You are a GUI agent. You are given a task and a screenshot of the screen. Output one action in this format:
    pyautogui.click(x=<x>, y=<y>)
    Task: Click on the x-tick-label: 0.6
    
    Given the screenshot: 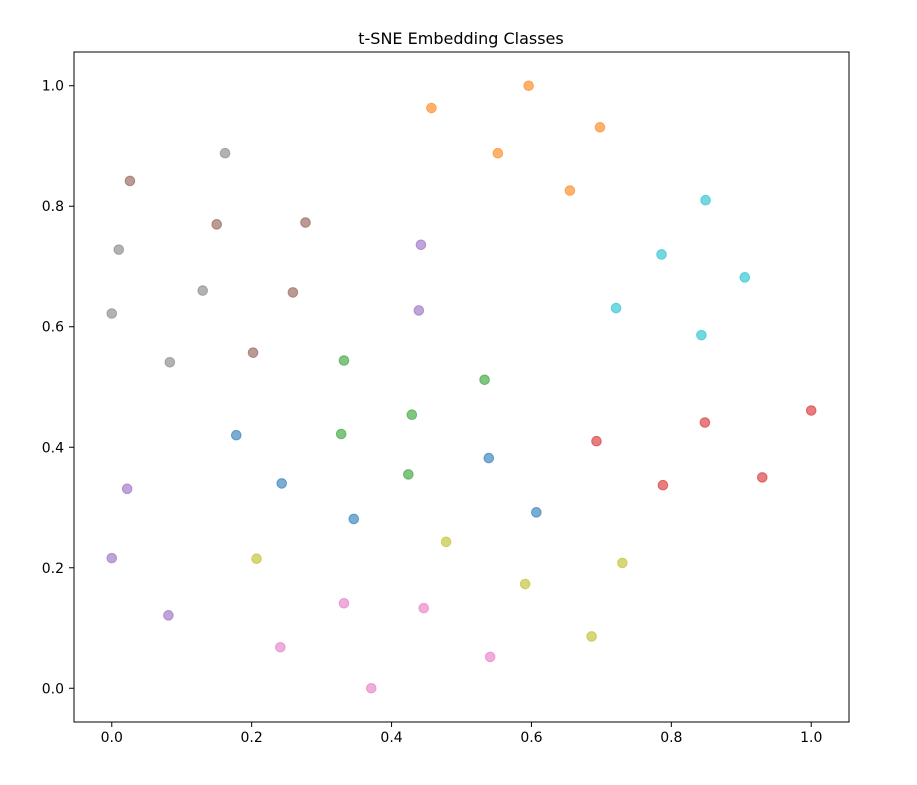 What is the action you would take?
    pyautogui.click(x=531, y=738)
    